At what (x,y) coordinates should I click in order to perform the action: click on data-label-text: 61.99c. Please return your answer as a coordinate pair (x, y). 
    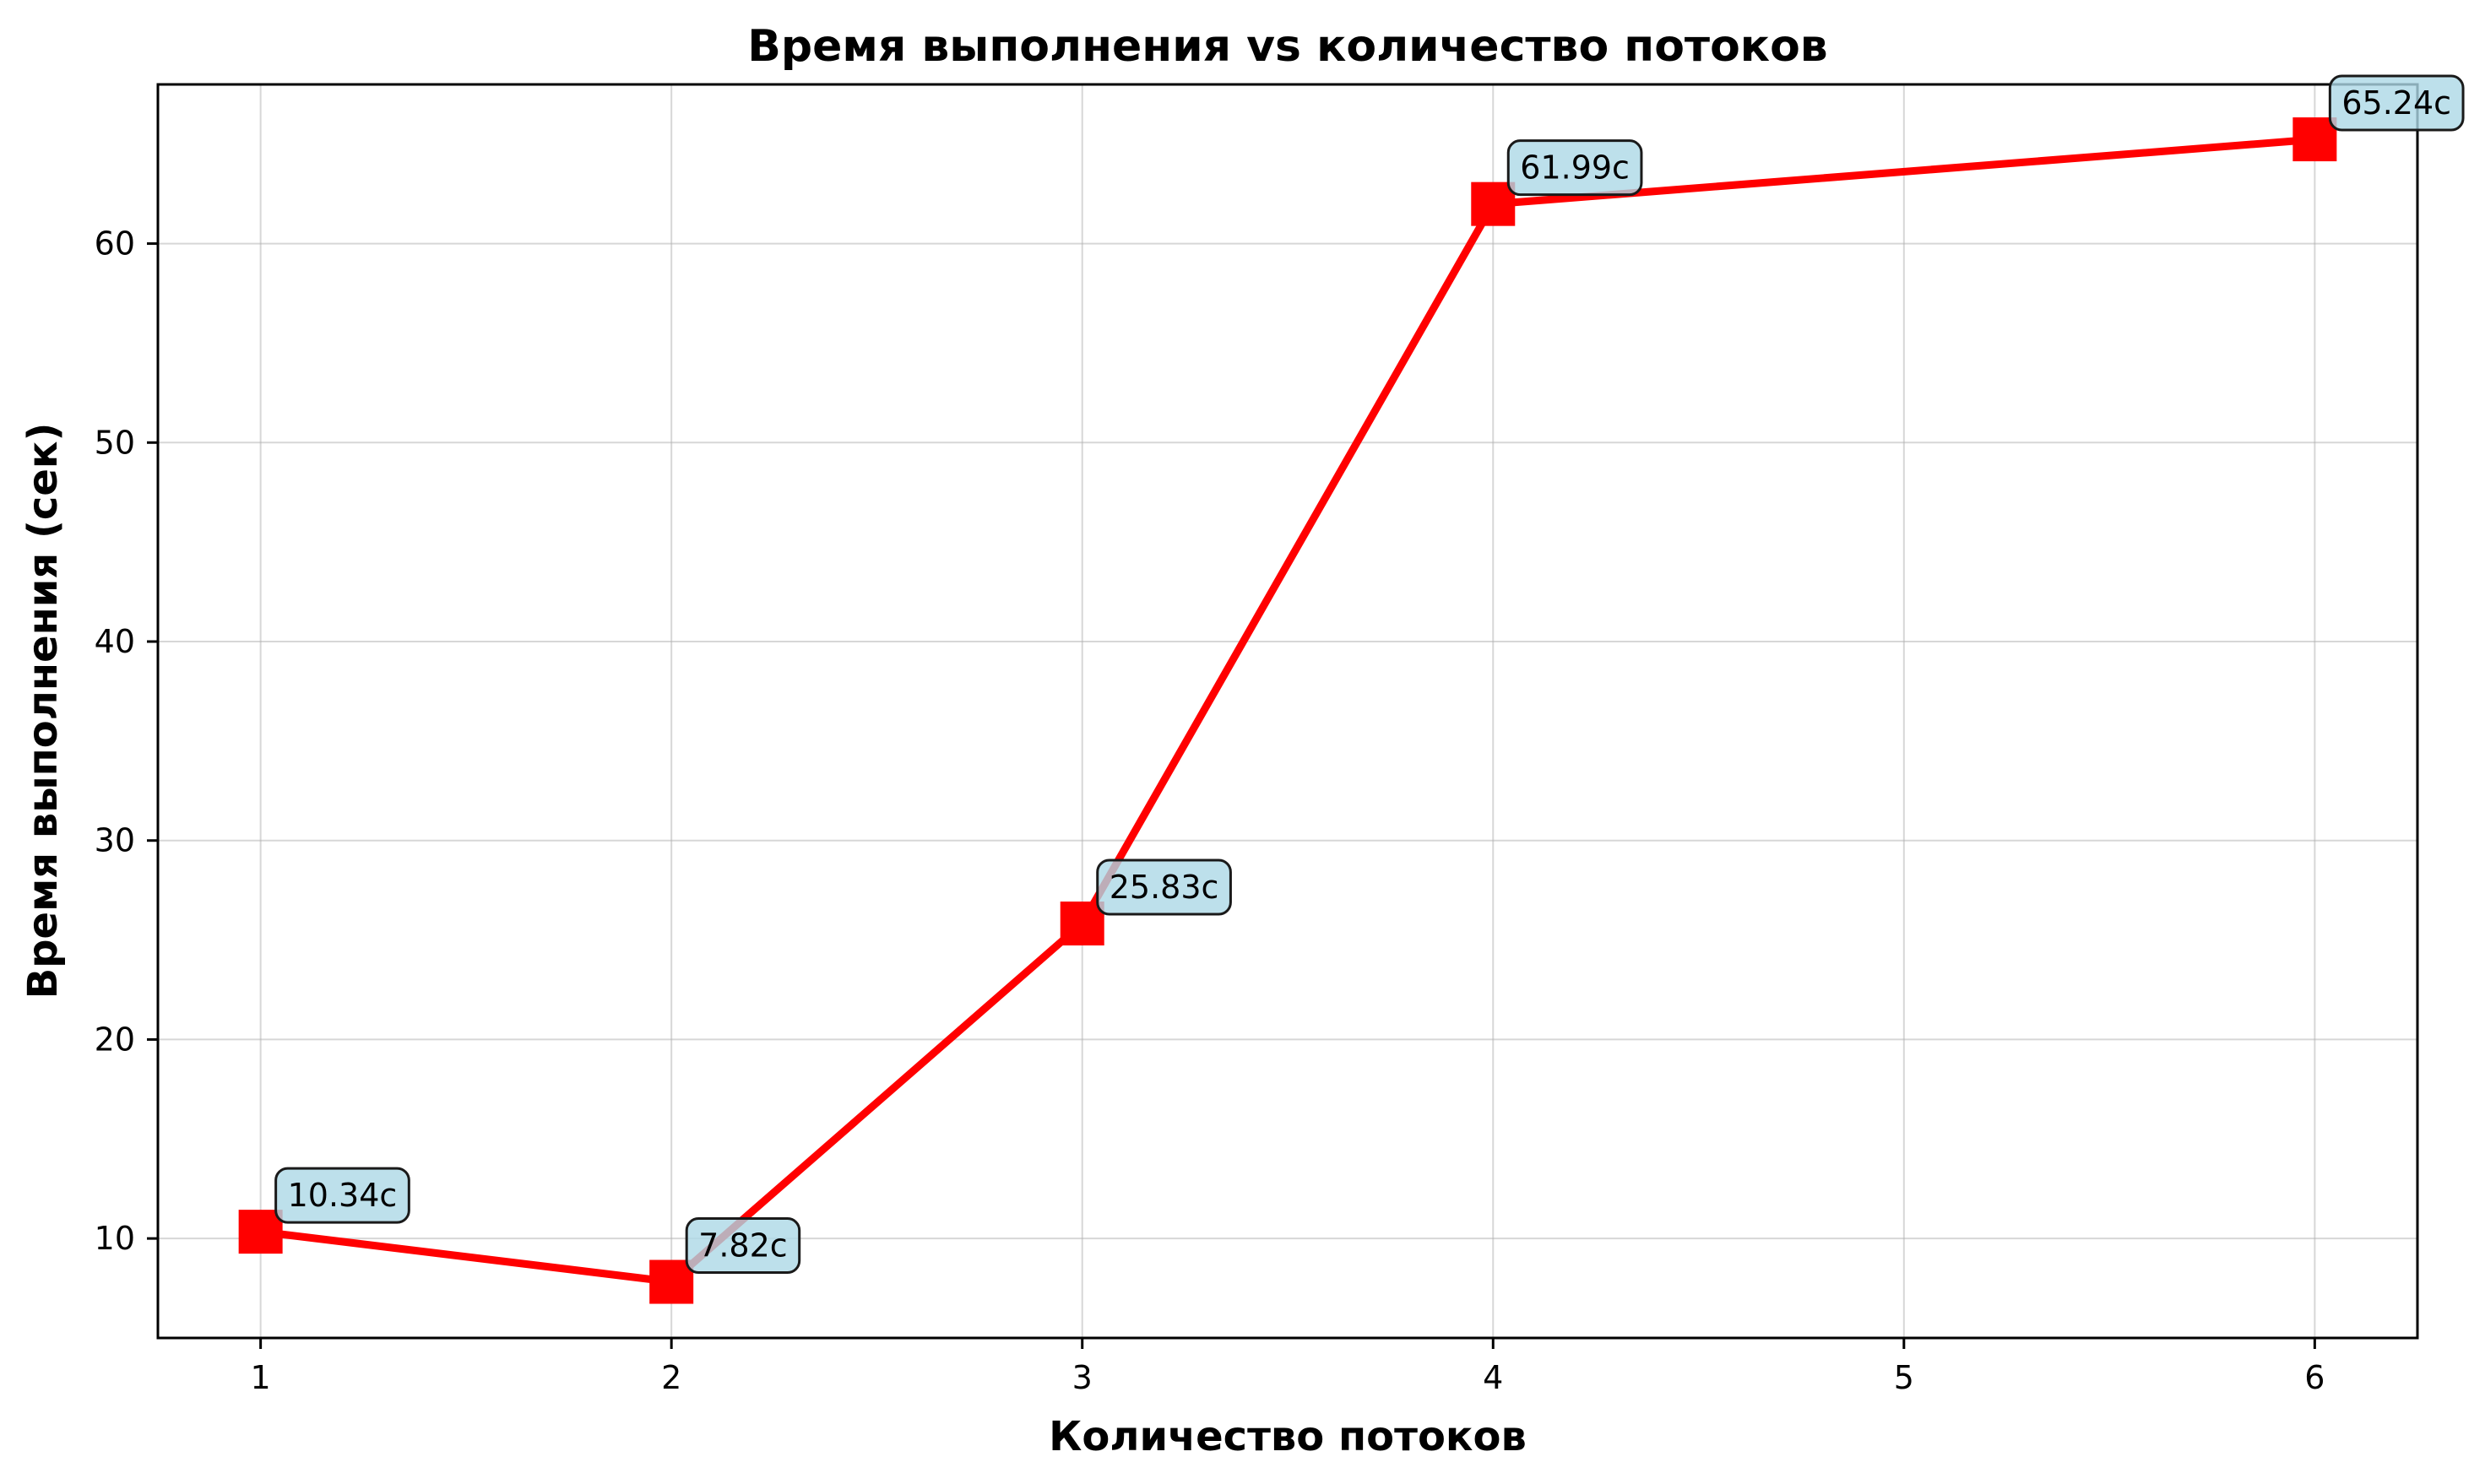
    Looking at the image, I should click on (1575, 168).